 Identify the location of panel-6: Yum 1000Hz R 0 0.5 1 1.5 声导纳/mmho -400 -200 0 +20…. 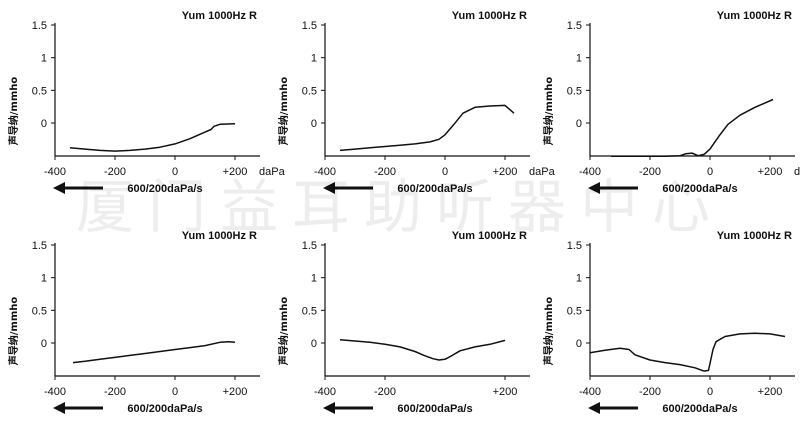
(668, 322).